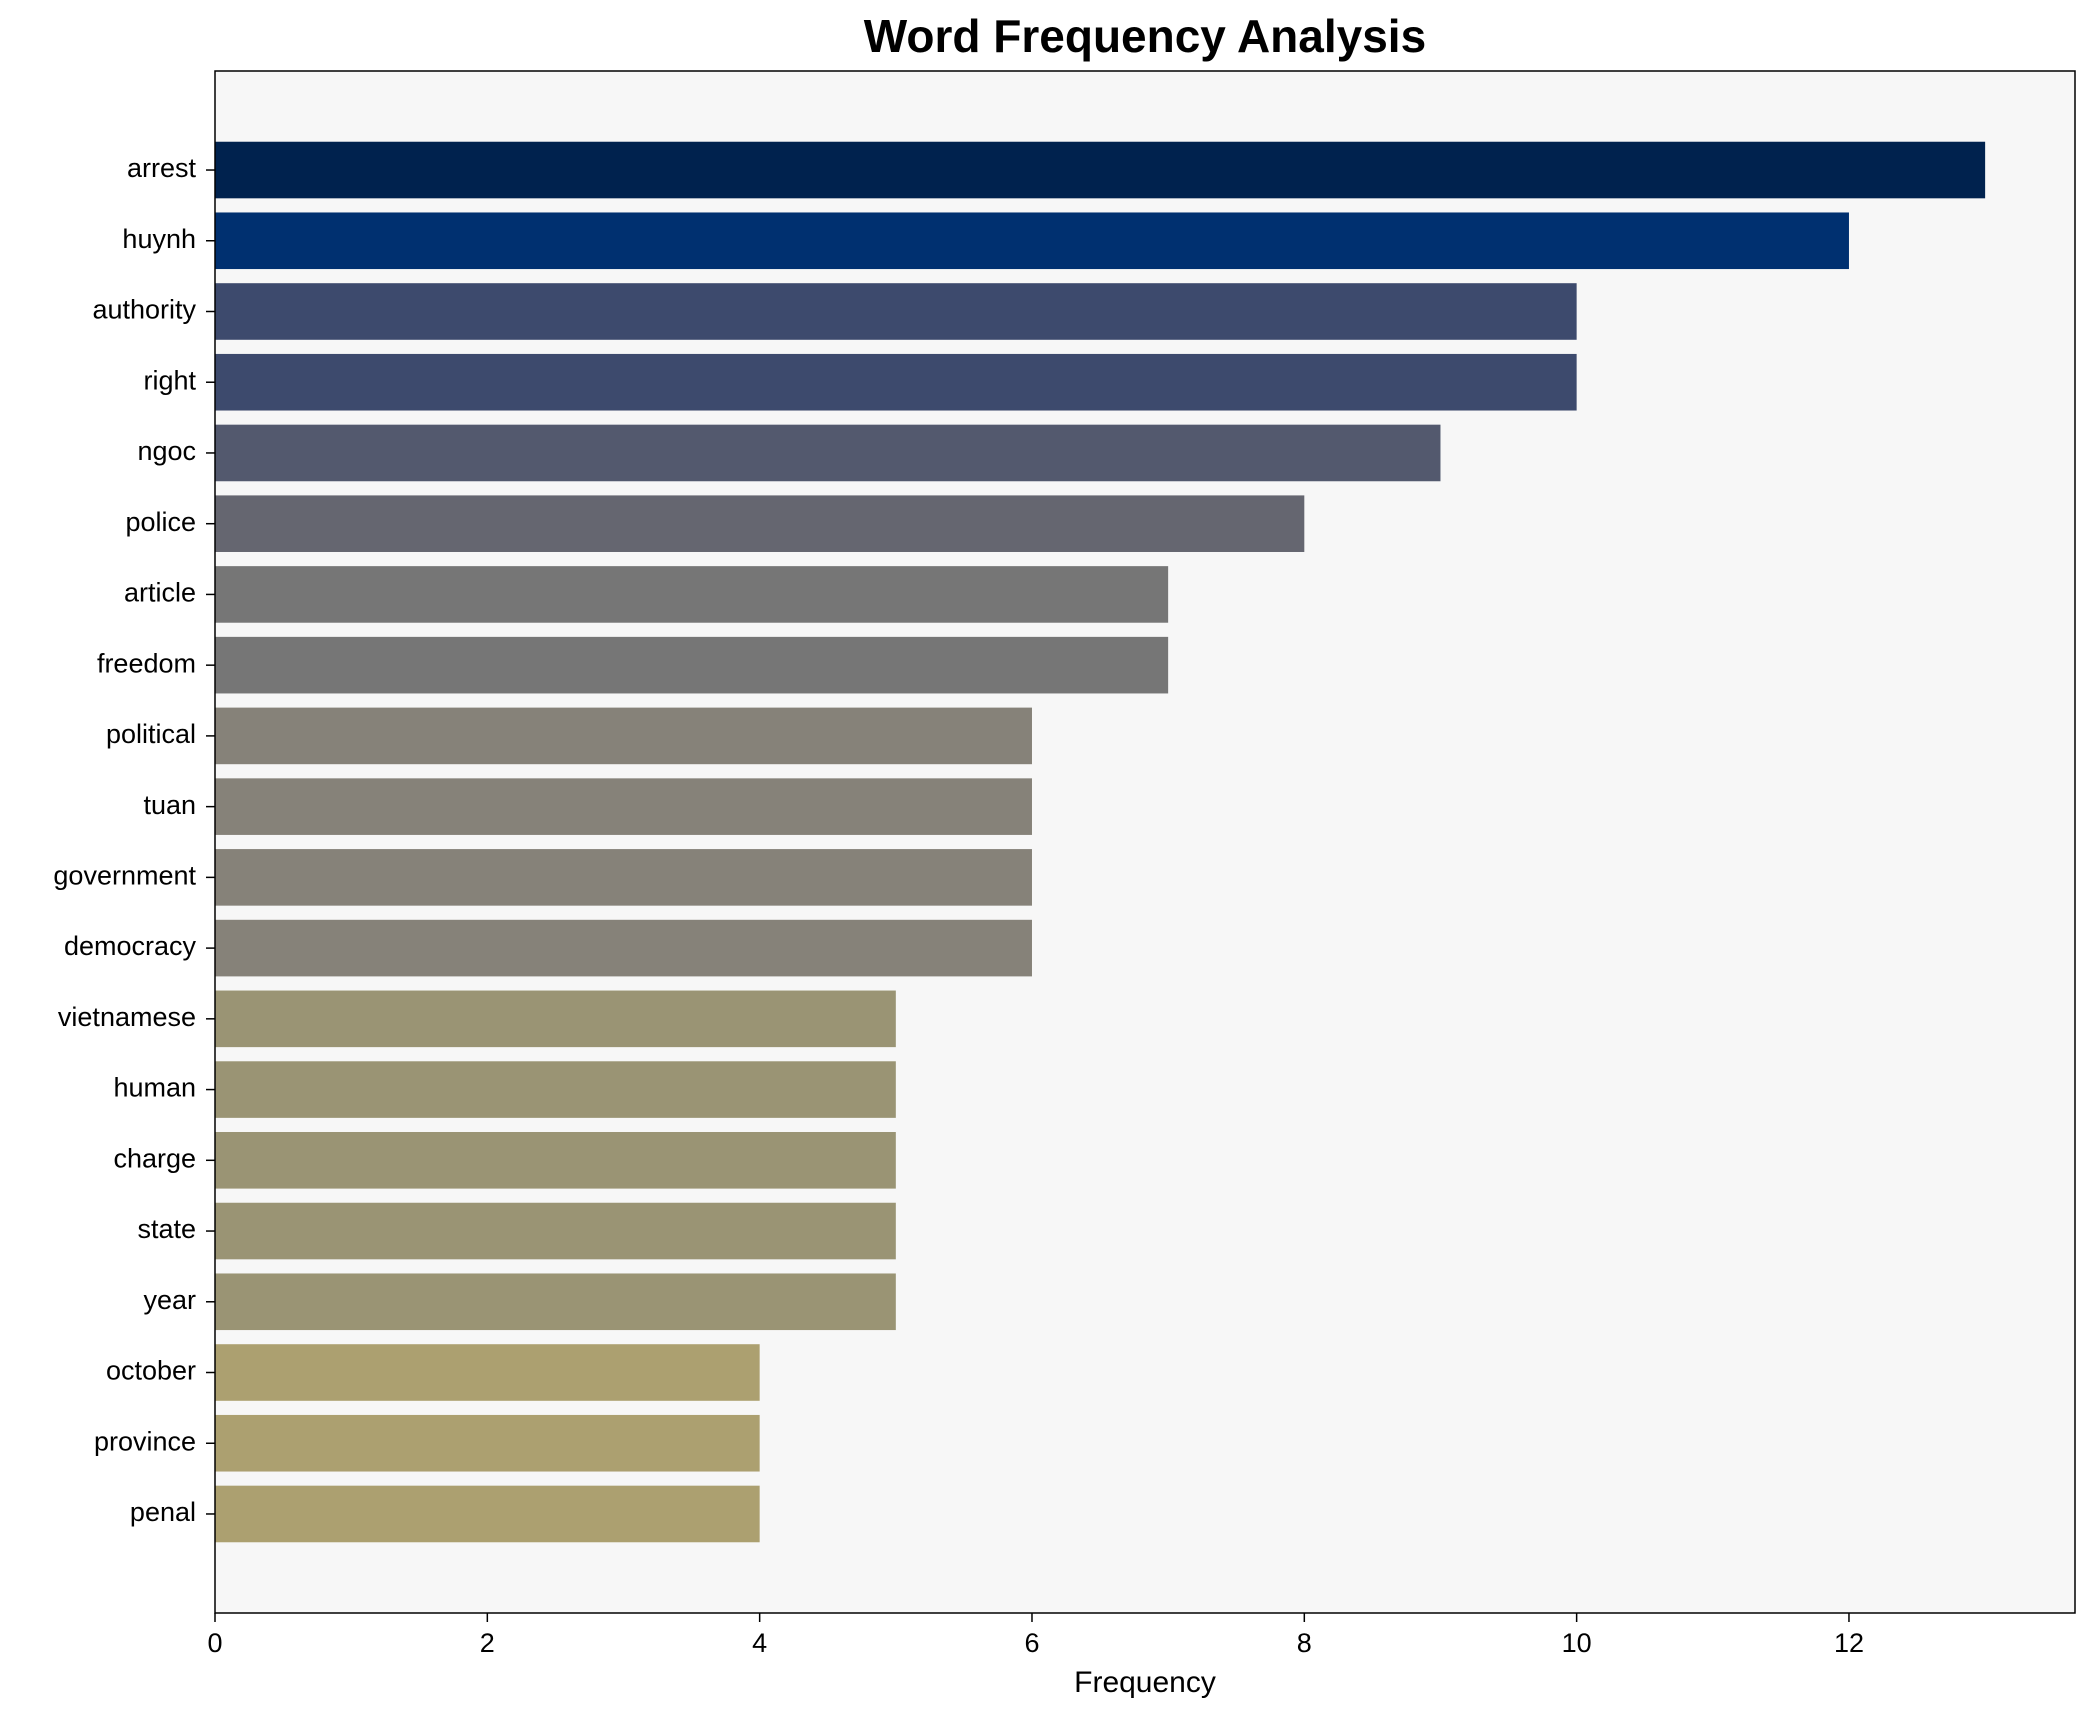 Image resolution: width=2095 pixels, height=1722 pixels. What do you see at coordinates (169, 805) in the screenshot?
I see `y-tick-label: tuan` at bounding box center [169, 805].